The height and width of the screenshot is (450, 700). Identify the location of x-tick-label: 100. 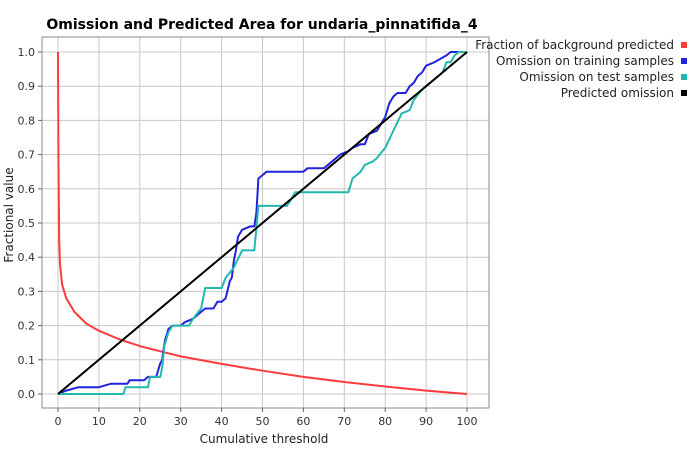
(467, 421).